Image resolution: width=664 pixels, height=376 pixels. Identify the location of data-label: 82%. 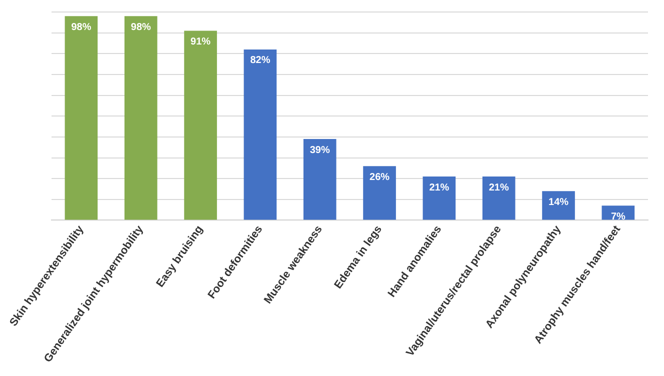
(260, 60).